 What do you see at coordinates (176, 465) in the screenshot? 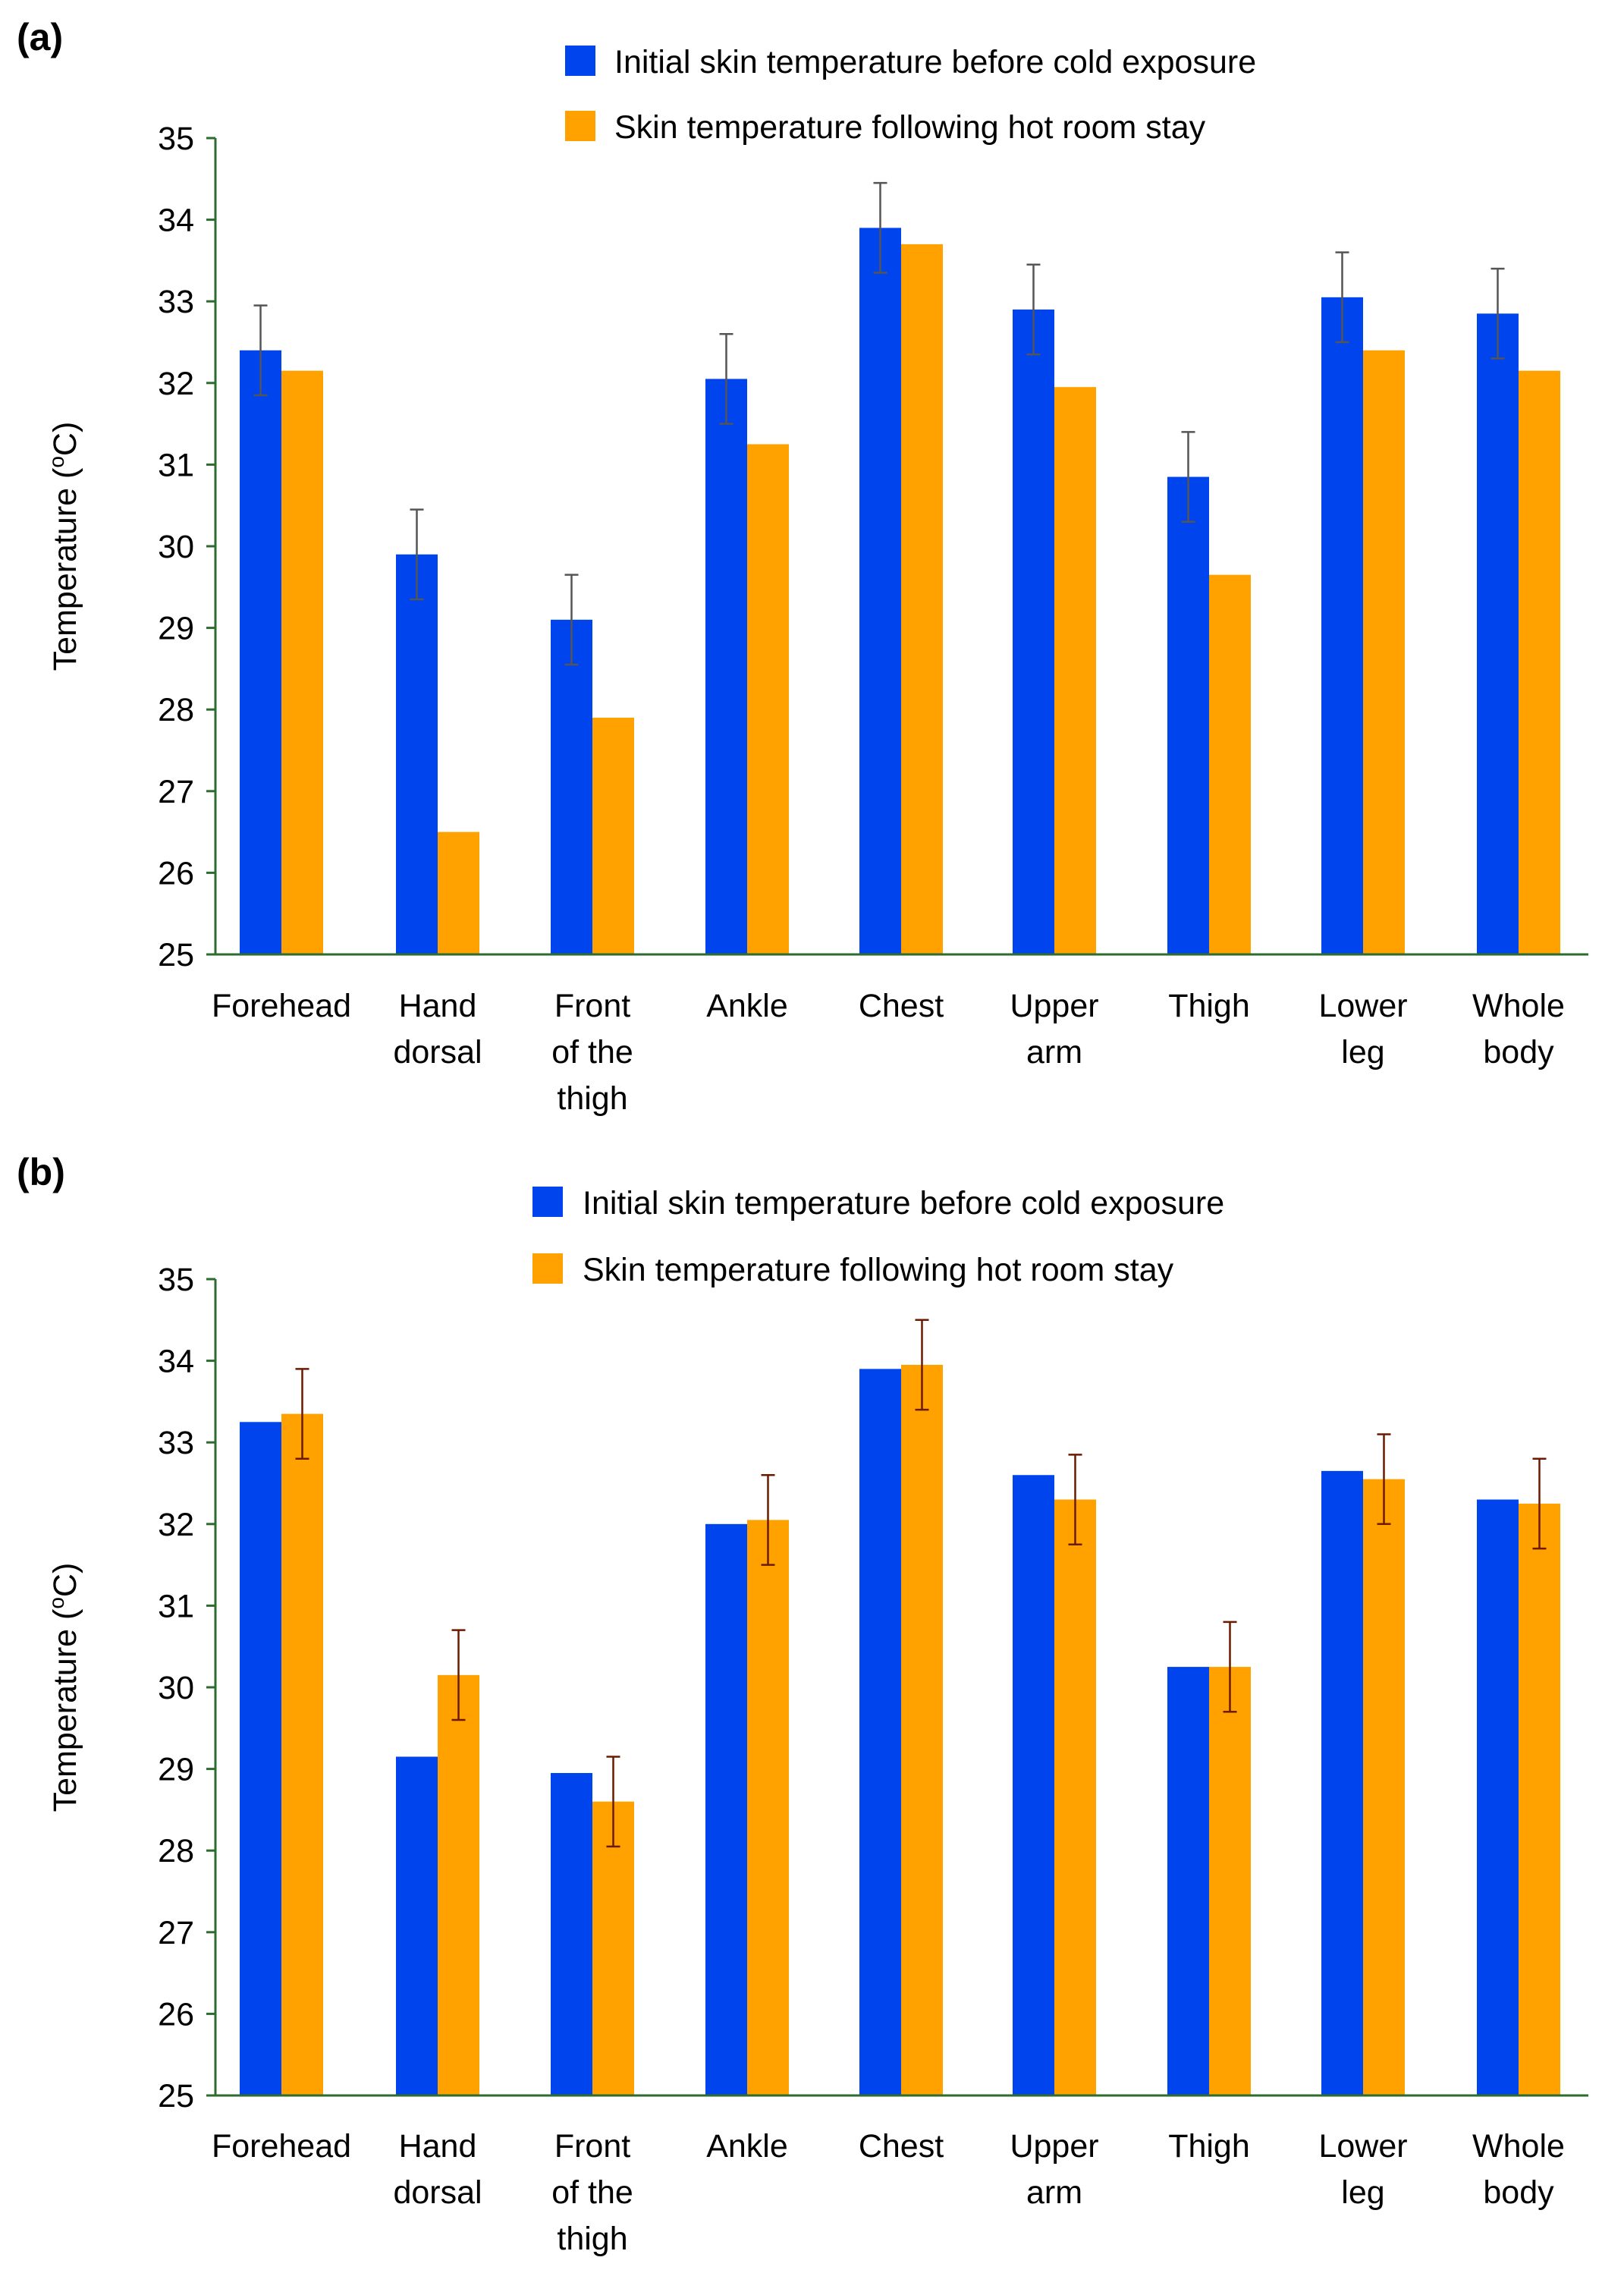
I see `y-tick-label: 31` at bounding box center [176, 465].